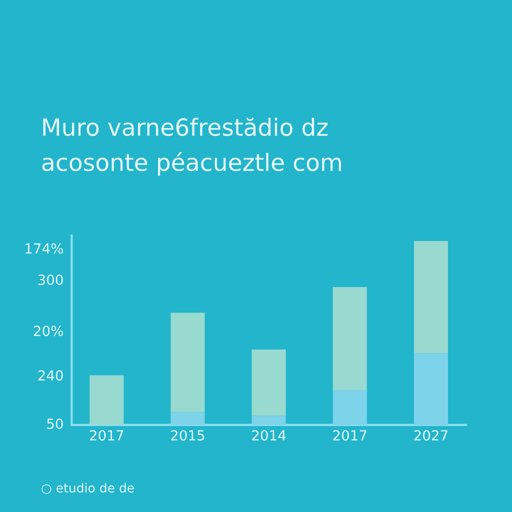 Image resolution: width=512 pixels, height=512 pixels. Describe the element at coordinates (431, 435) in the screenshot. I see `x-tick-label: 2027` at that location.